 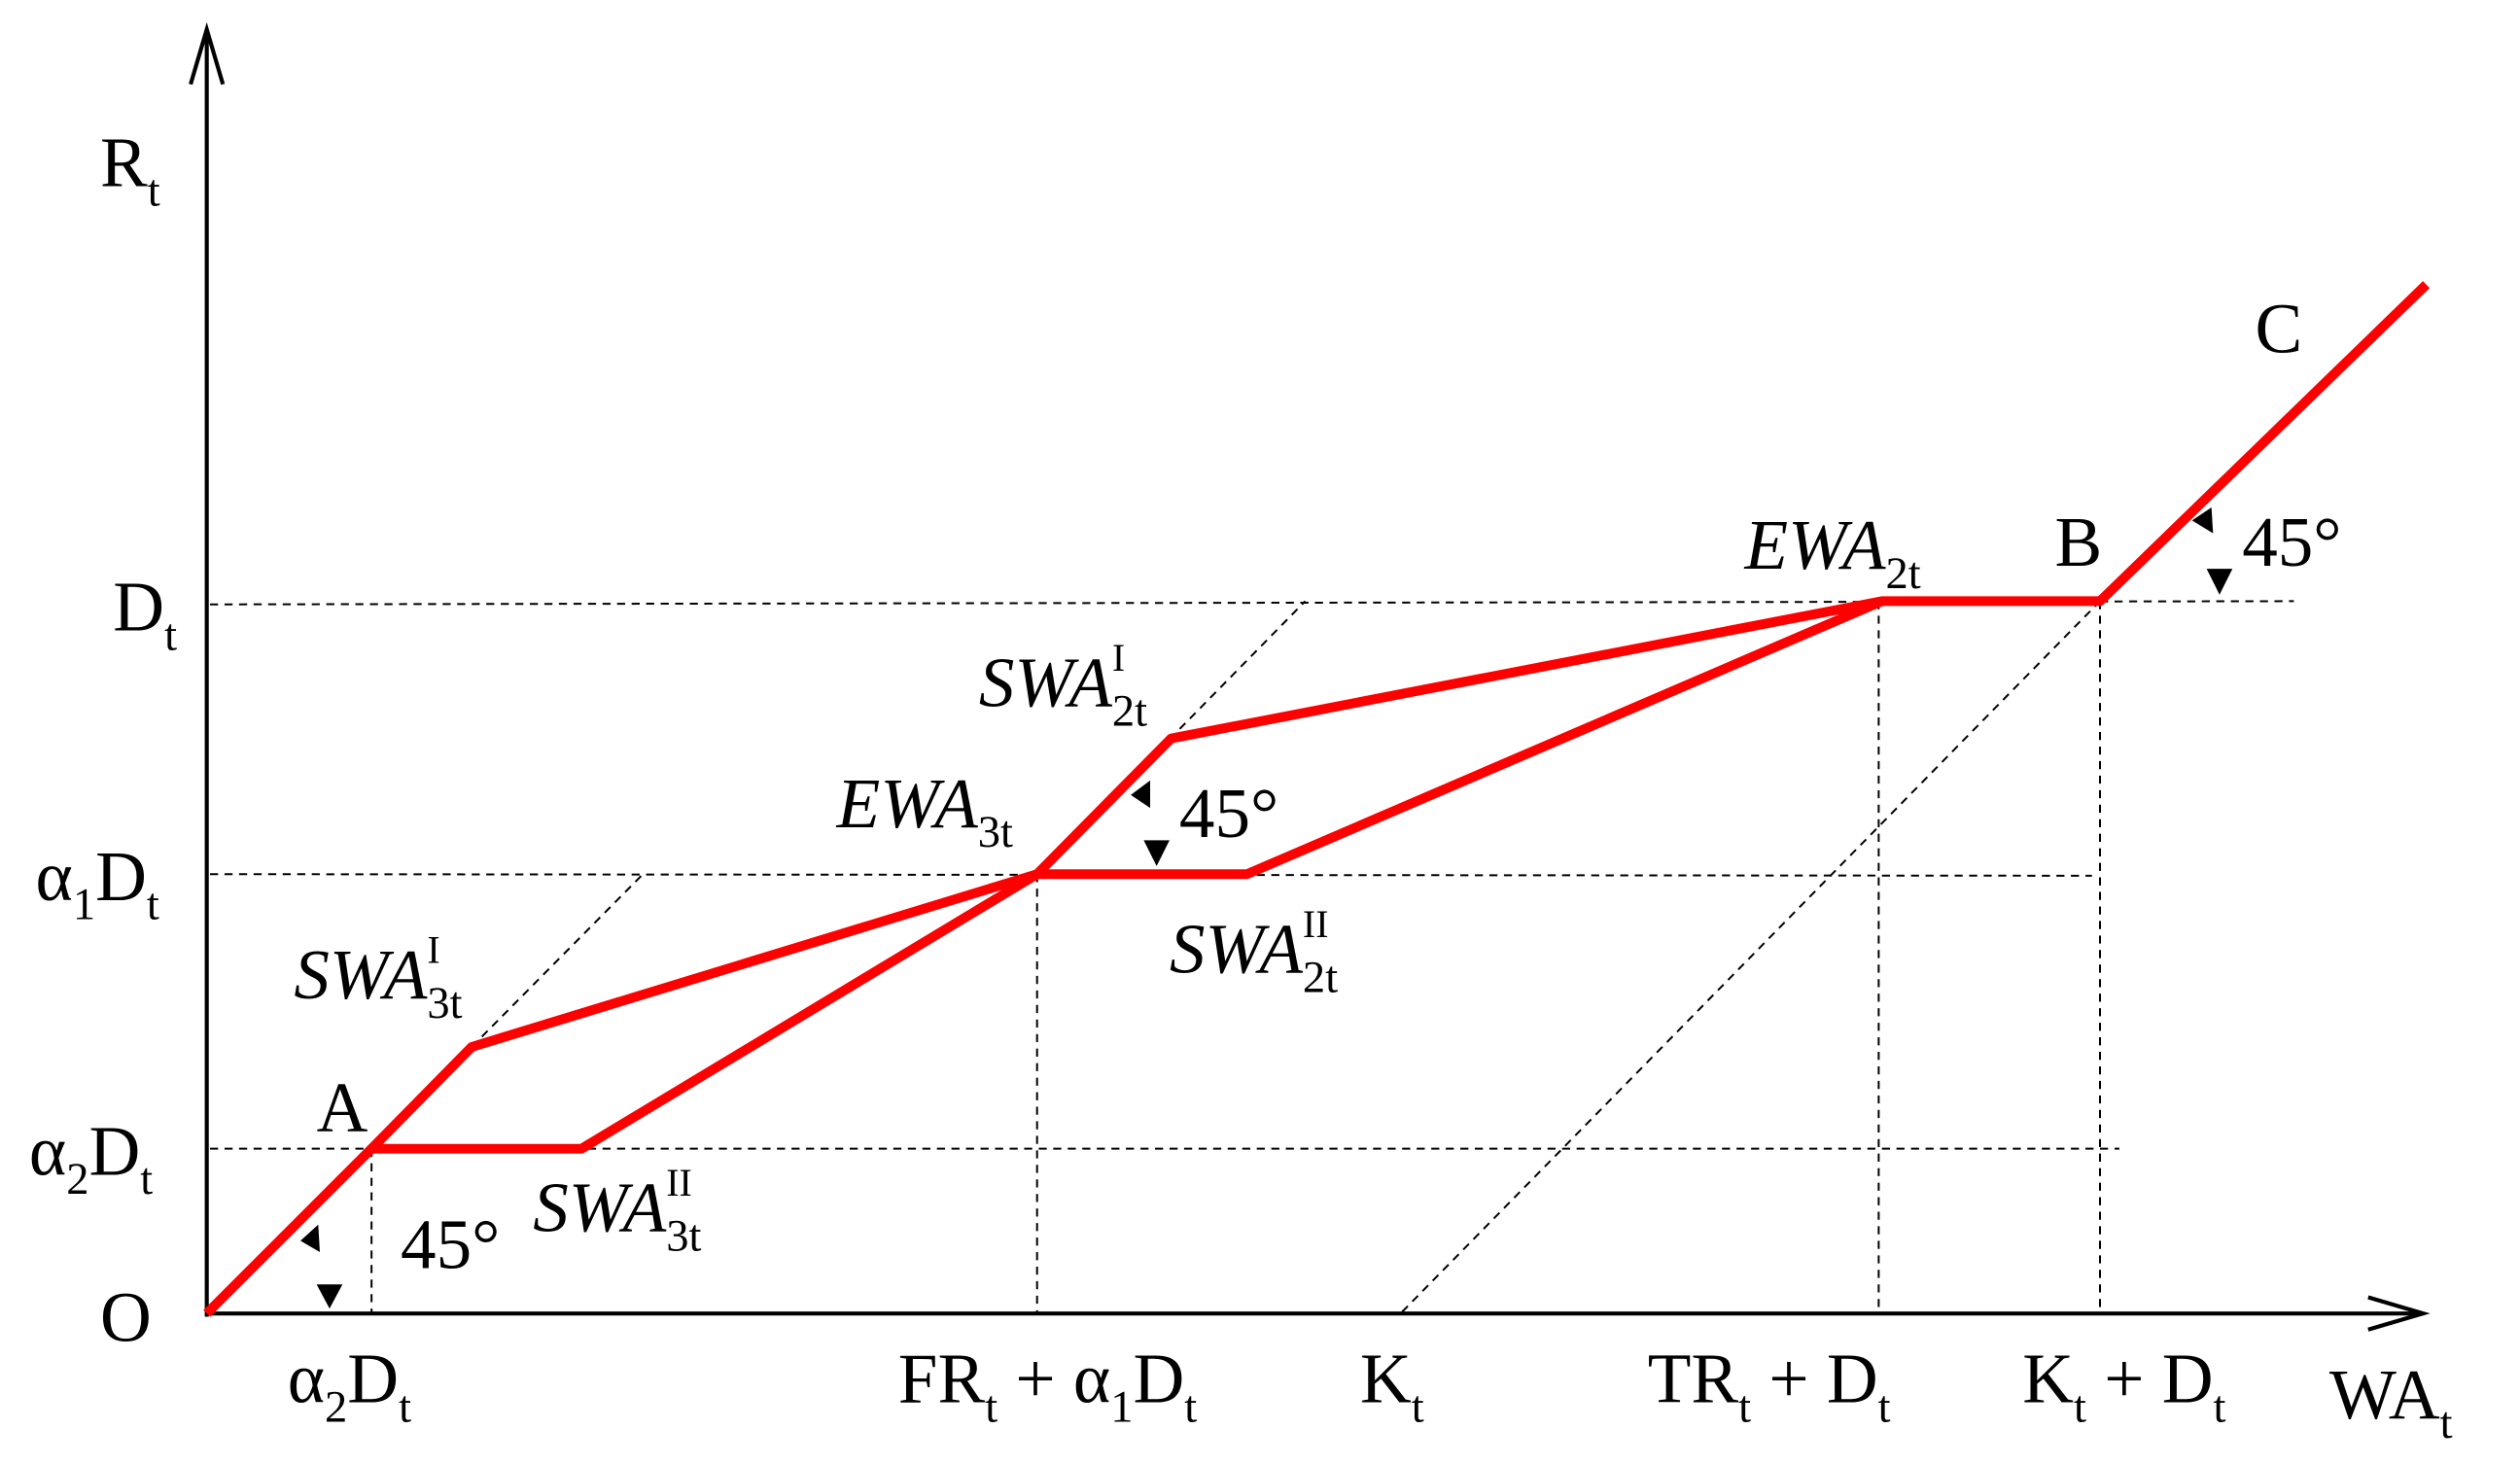 I want to click on text: B, so click(x=2078, y=542).